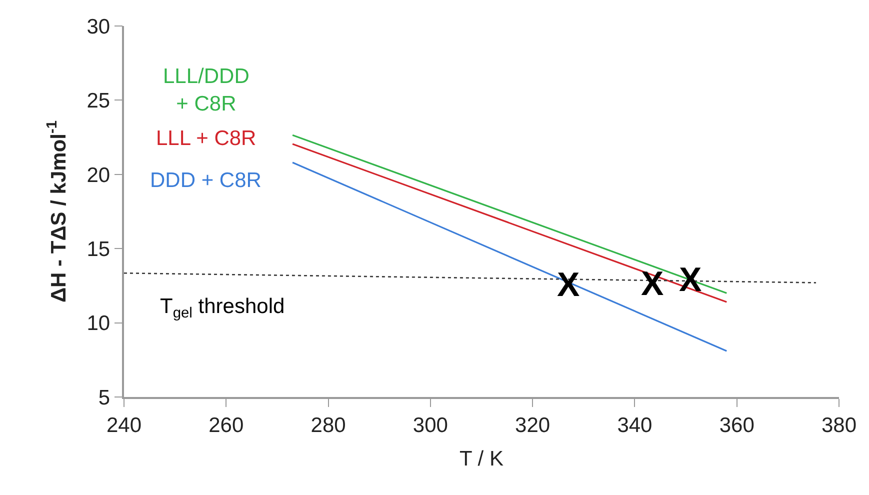 This screenshot has width=869, height=495. What do you see at coordinates (532, 425) in the screenshot?
I see `x-tick-label: 320` at bounding box center [532, 425].